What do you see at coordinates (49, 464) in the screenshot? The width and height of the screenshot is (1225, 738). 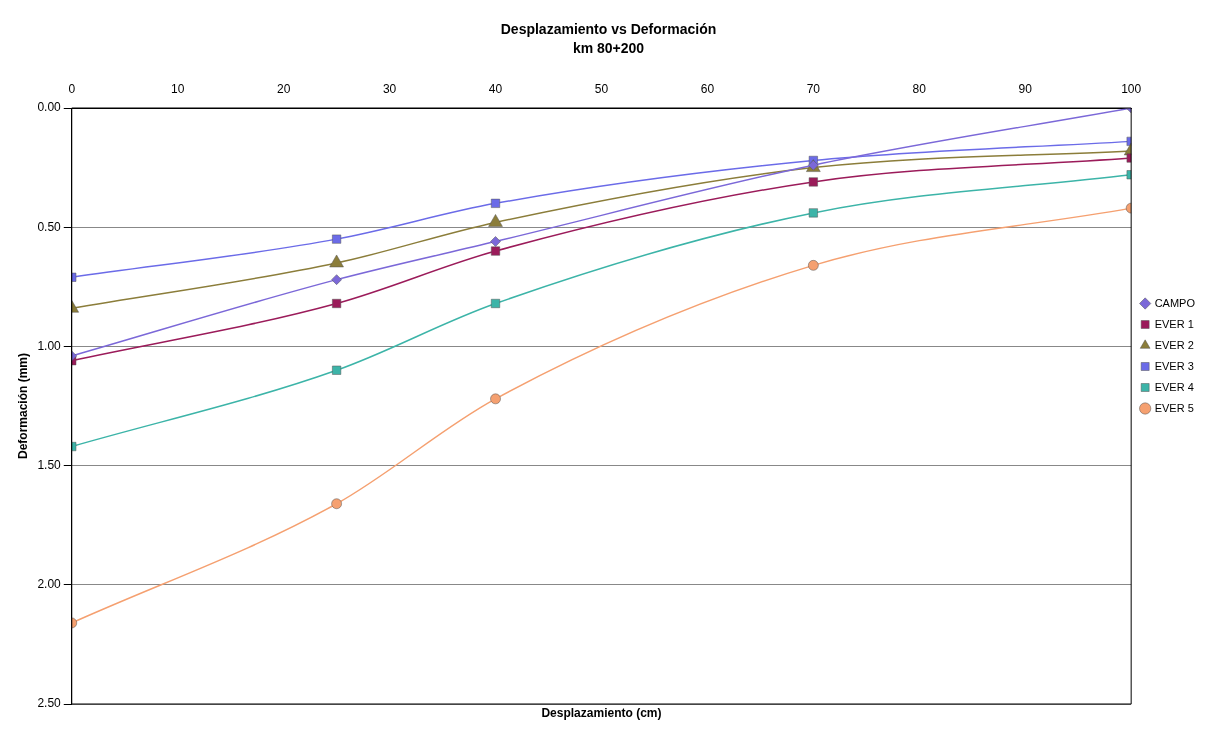 I see `y-tick-label: 1.50` at bounding box center [49, 464].